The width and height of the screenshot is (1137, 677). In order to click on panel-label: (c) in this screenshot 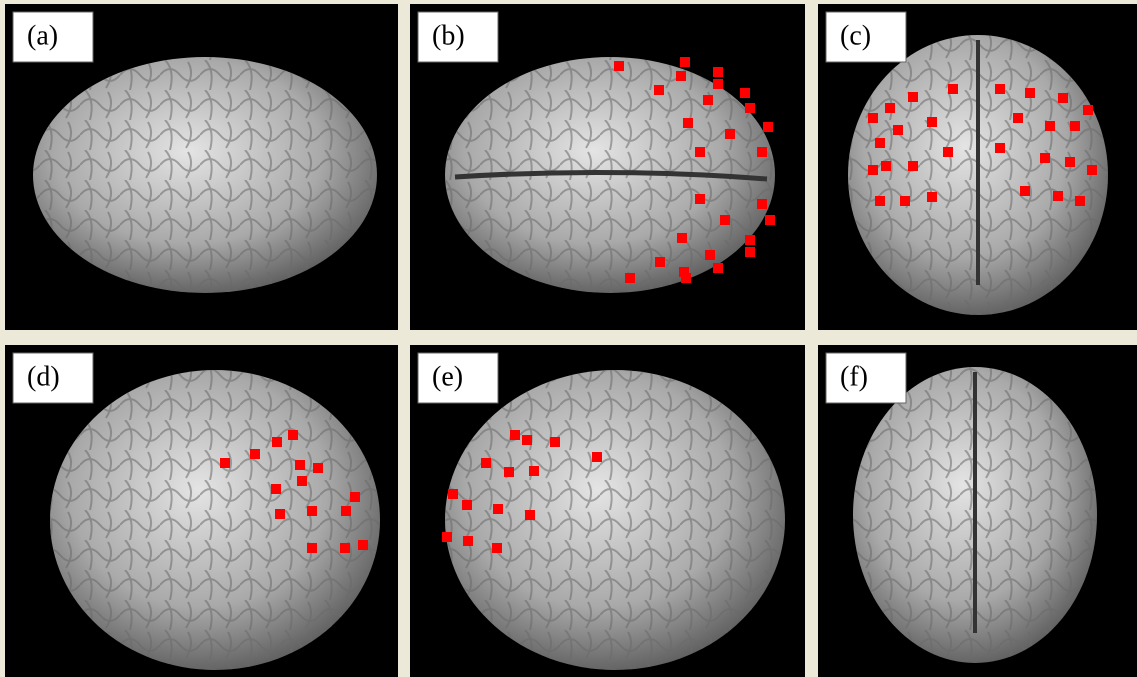, I will do `click(855, 35)`.